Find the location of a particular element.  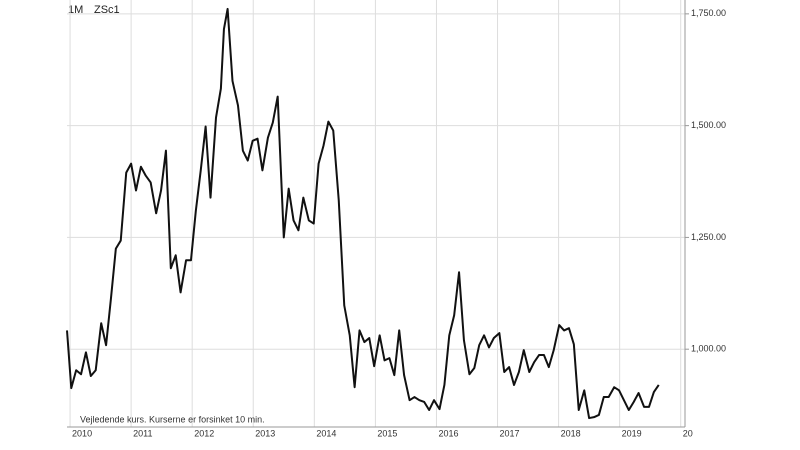

x-tick-label: 2011 is located at coordinates (142, 433).